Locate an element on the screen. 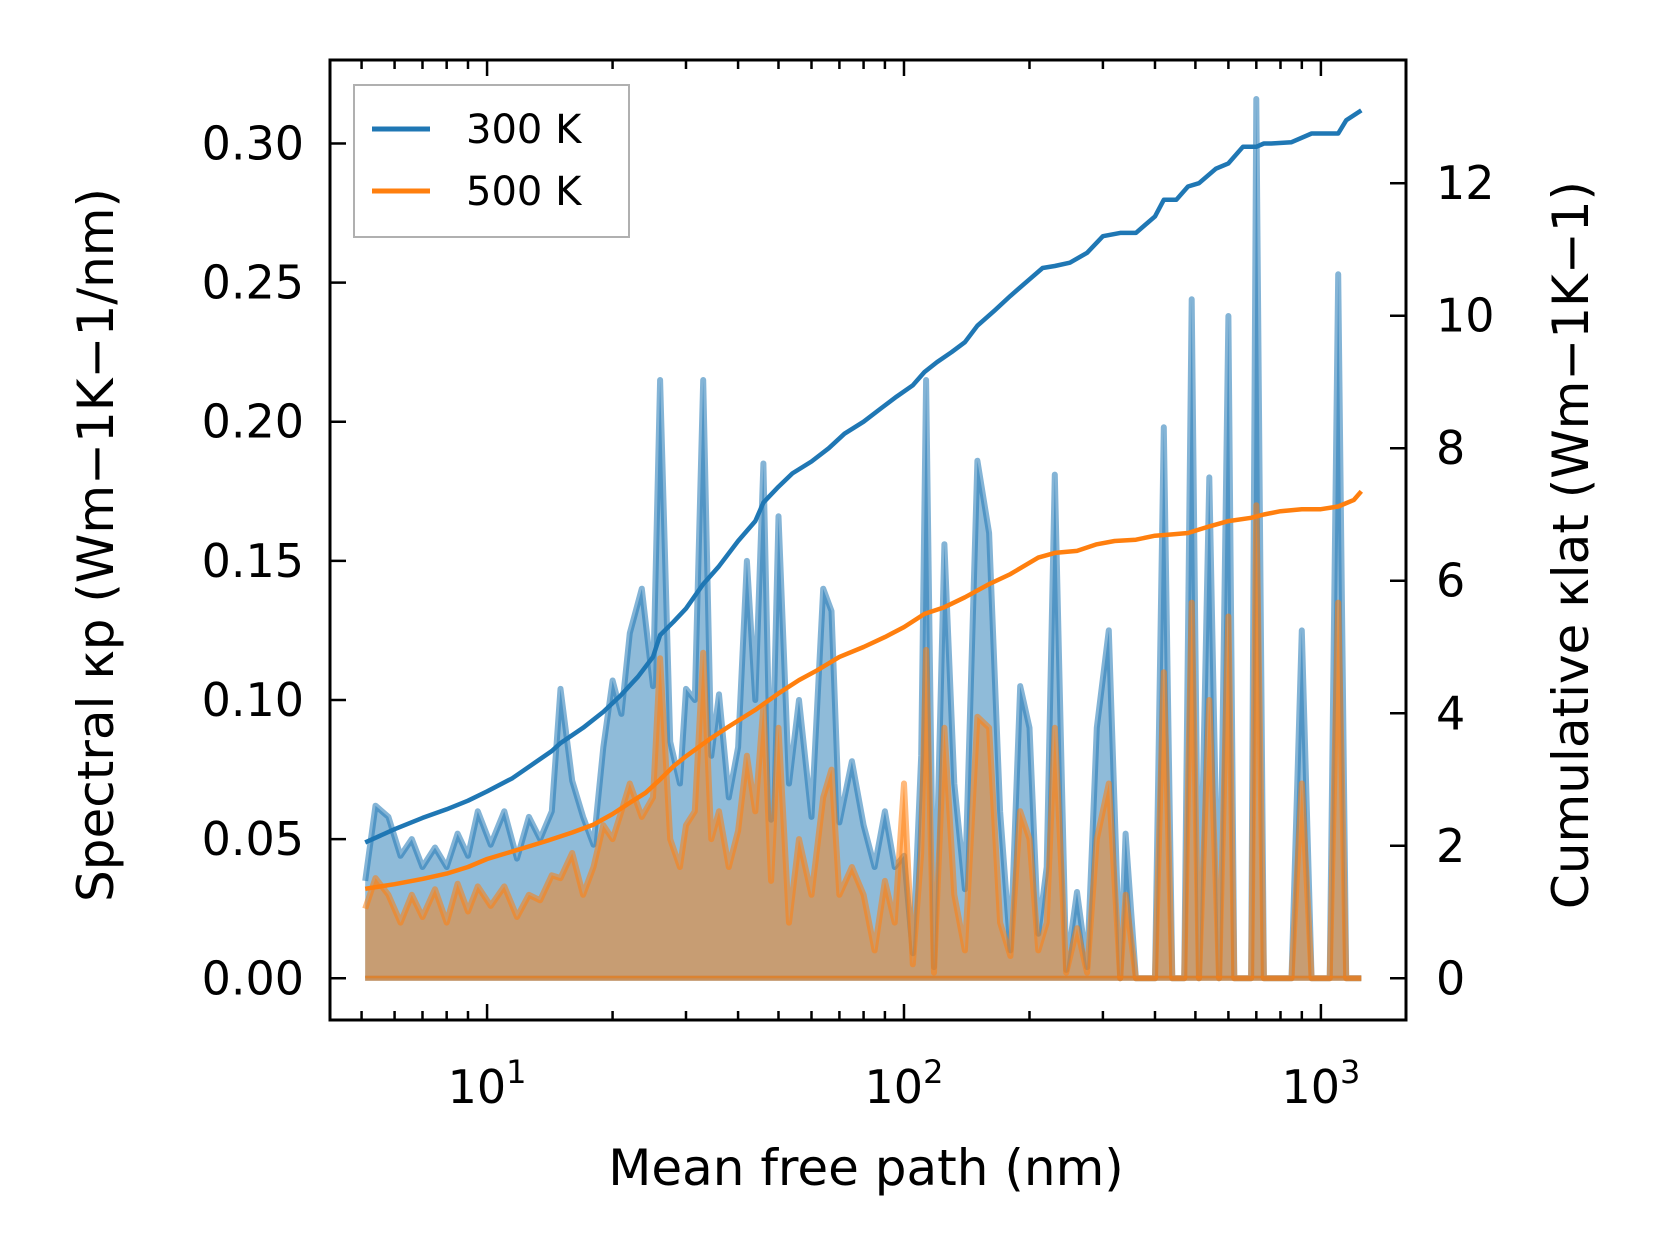 This screenshot has width=1660, height=1254. x-axis-title: Mean free path (nm) is located at coordinates (866, 1168).